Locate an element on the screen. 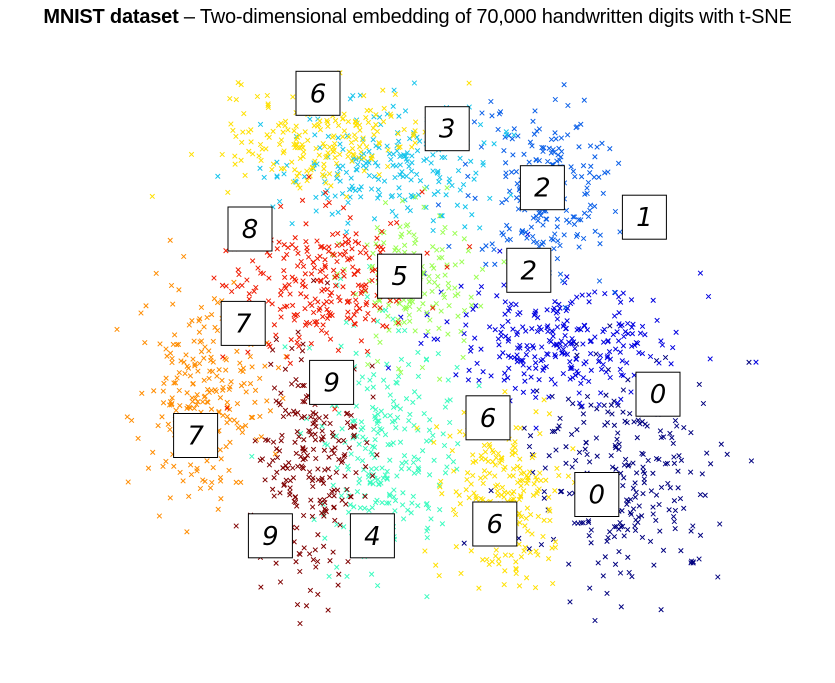  digit-image-7: 7 is located at coordinates (243, 323).